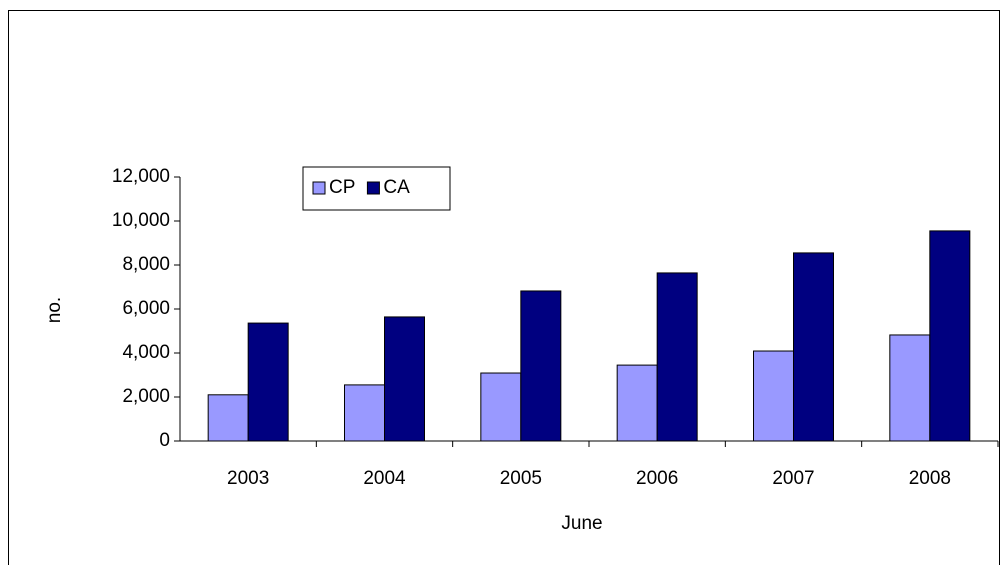 This screenshot has height=570, width=1002. What do you see at coordinates (581, 523) in the screenshot?
I see `x-axis-label: June` at bounding box center [581, 523].